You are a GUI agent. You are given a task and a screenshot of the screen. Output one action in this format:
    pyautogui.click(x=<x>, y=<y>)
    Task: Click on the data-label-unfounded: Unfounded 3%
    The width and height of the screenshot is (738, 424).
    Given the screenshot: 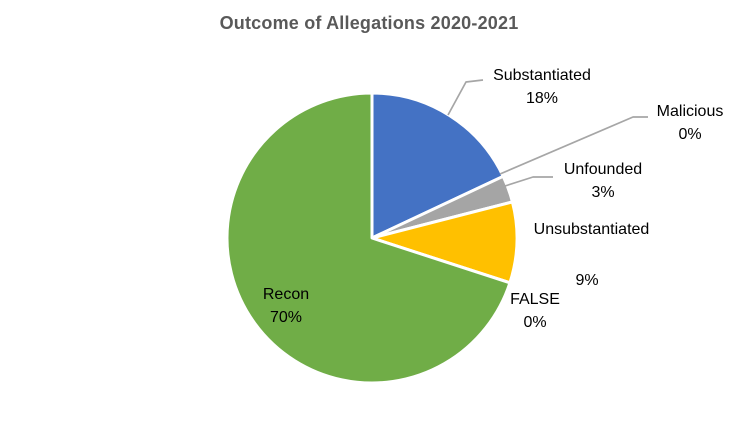 What is the action you would take?
    pyautogui.click(x=603, y=181)
    